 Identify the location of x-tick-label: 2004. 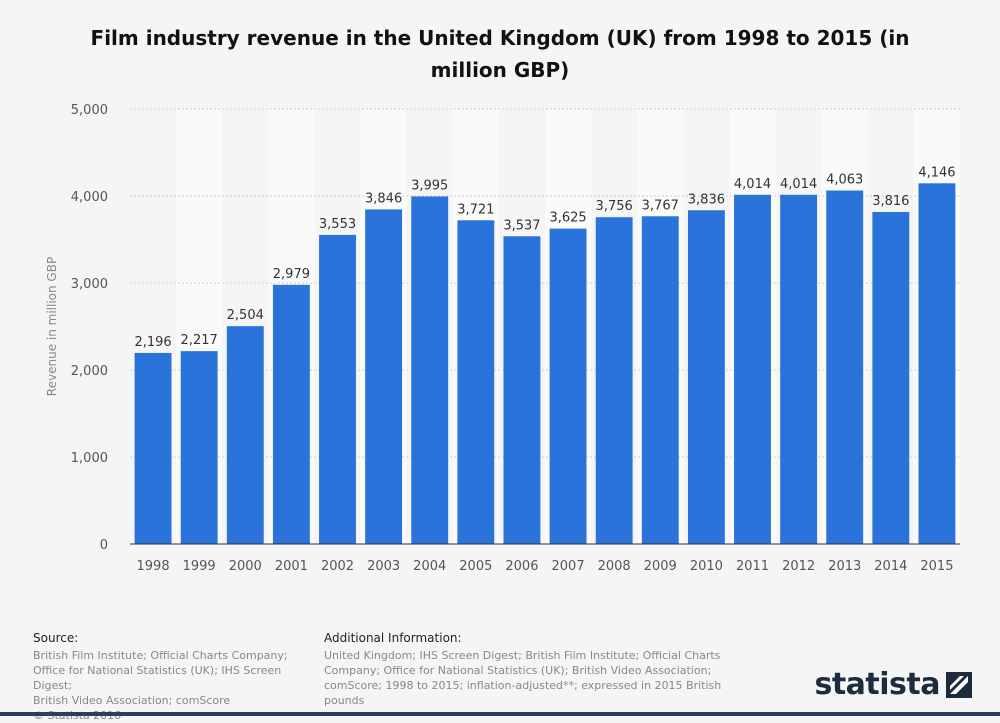
(429, 566).